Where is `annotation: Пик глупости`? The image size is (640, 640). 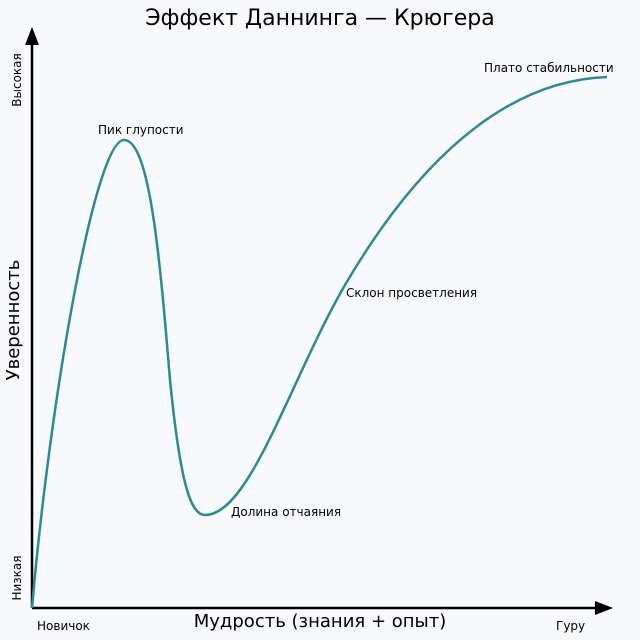
annotation: Пик глупости is located at coordinates (141, 130).